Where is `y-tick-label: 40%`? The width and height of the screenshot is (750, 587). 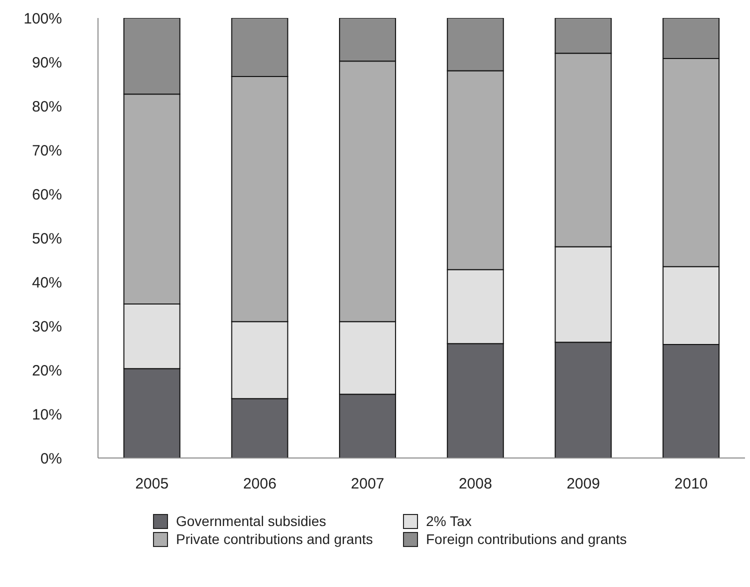
y-tick-label: 40% is located at coordinates (47, 283).